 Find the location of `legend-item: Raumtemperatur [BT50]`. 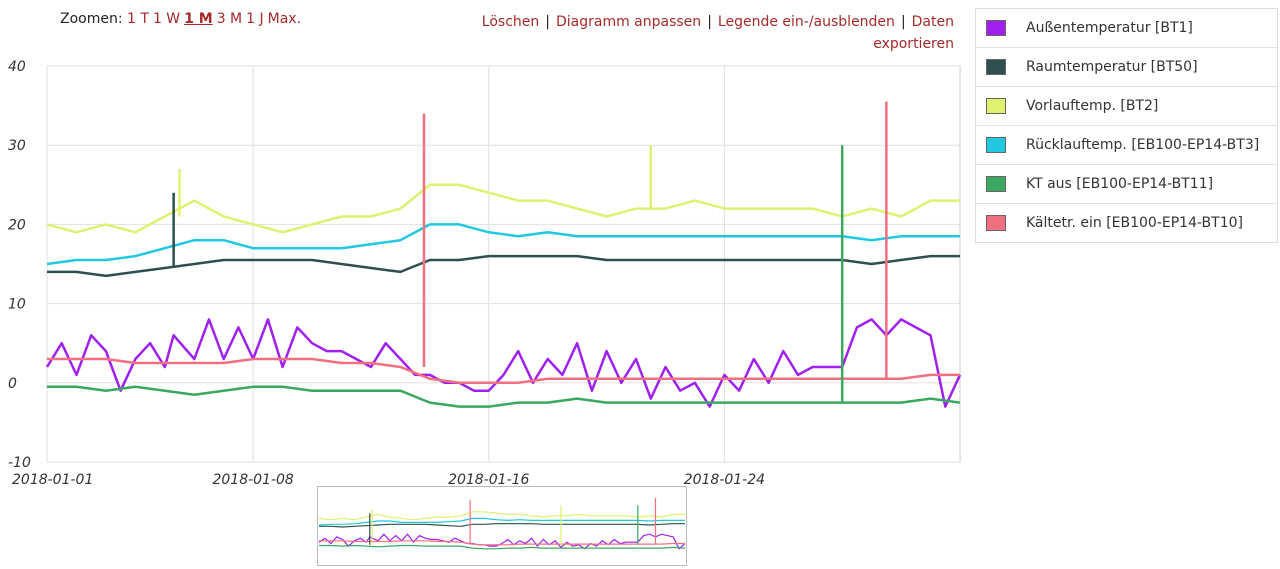

legend-item: Raumtemperatur [BT50] is located at coordinates (1126, 67).